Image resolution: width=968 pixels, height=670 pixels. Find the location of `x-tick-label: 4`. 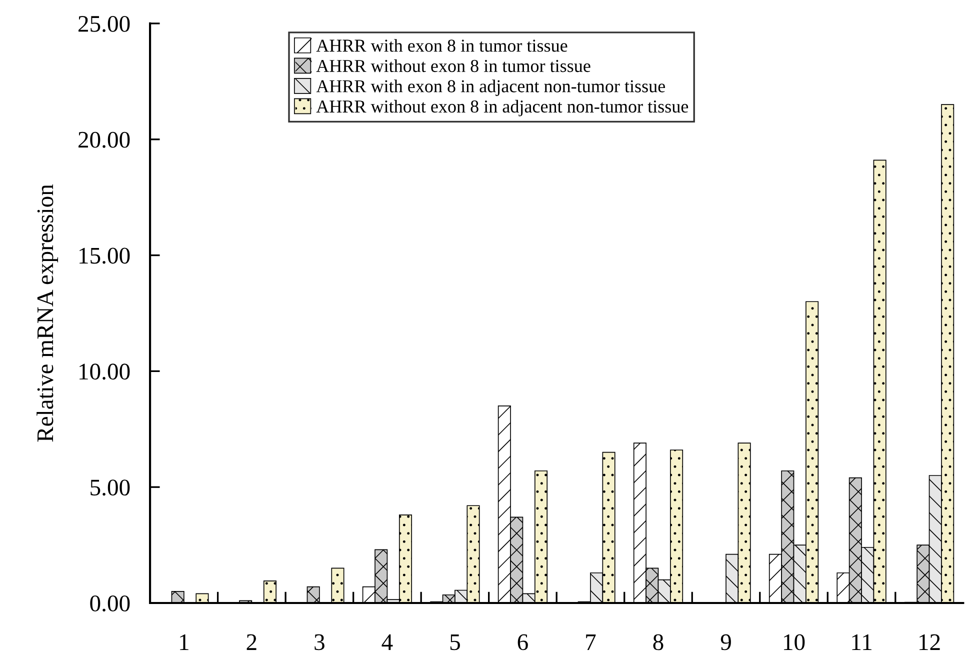

x-tick-label: 4 is located at coordinates (387, 642).